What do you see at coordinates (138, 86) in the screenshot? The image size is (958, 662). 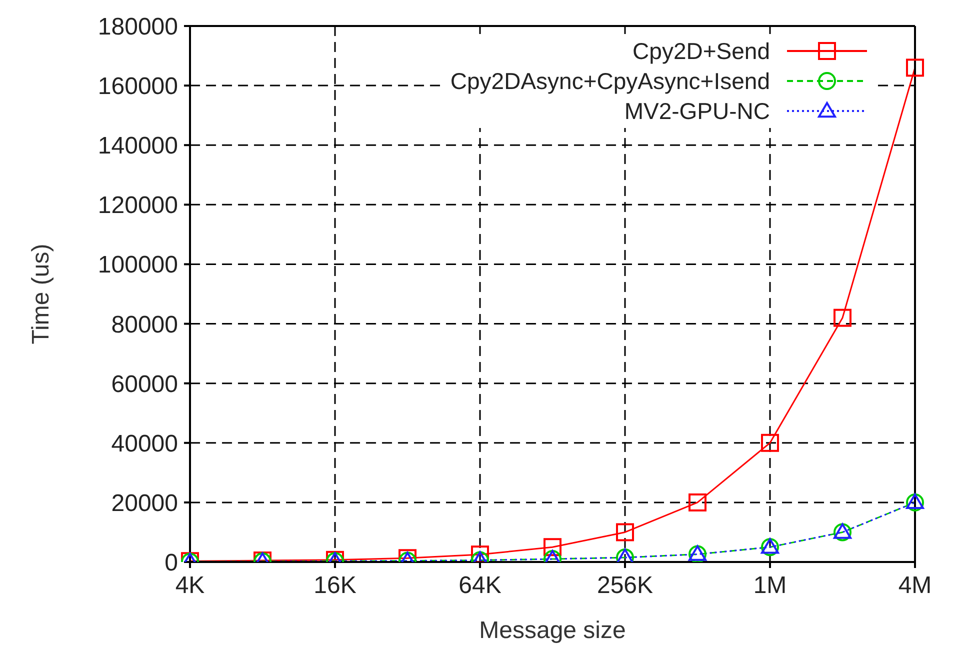 I see `y-tick-label: 160000` at bounding box center [138, 86].